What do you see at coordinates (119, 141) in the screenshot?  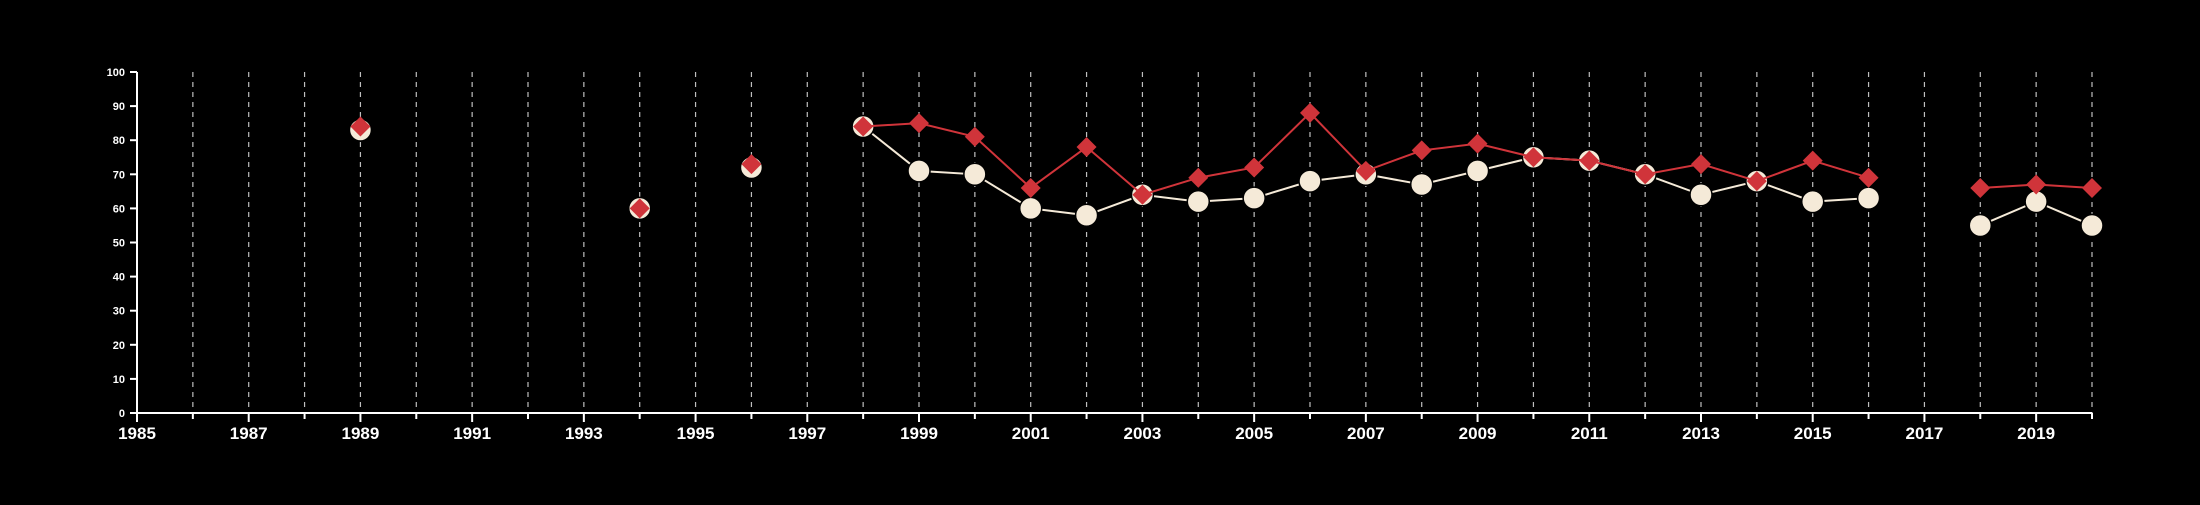 I see `y-tick-label-80: 80` at bounding box center [119, 141].